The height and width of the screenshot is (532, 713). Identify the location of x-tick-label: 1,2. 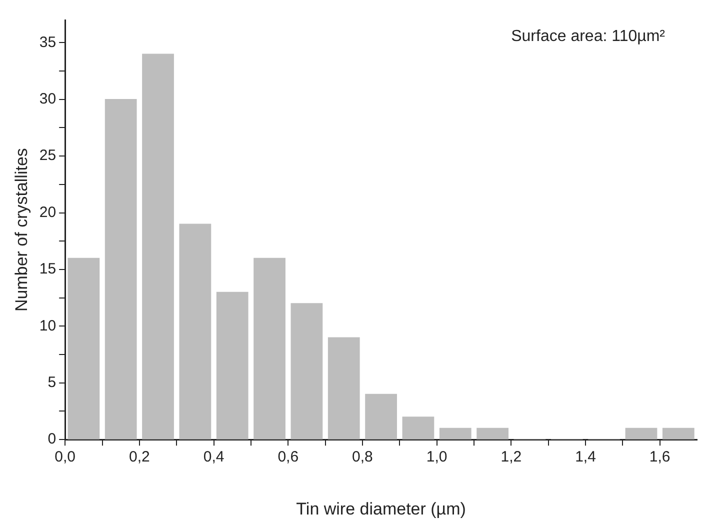
(511, 457).